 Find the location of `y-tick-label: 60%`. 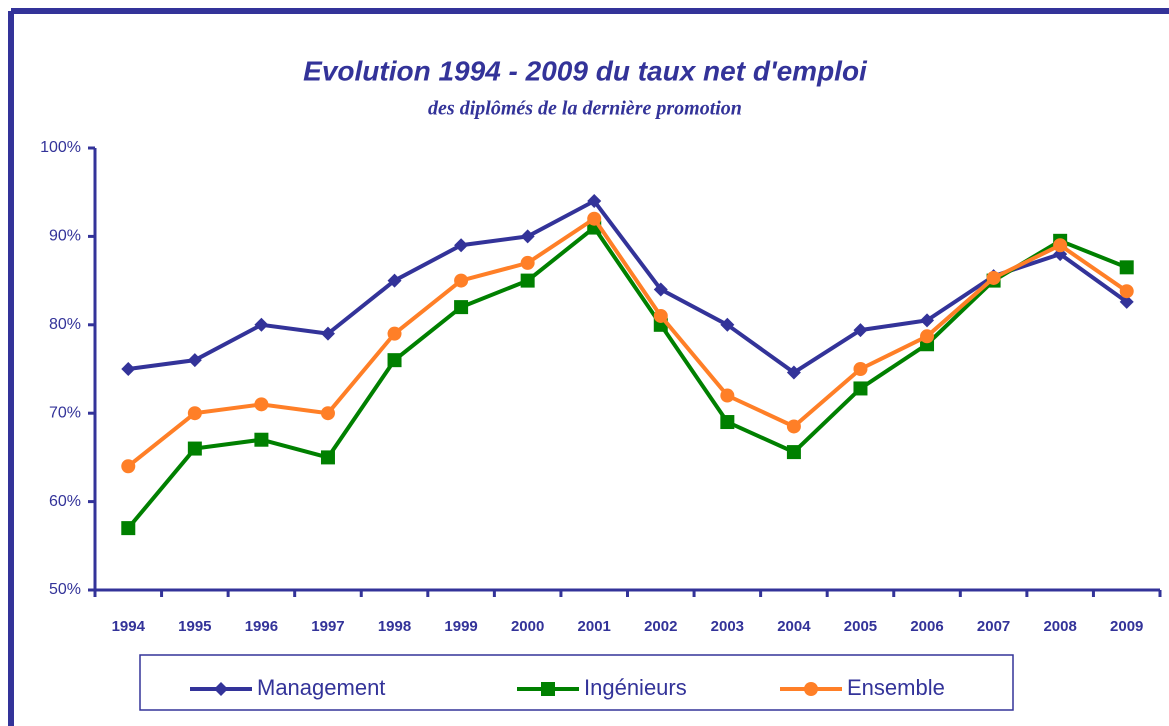

y-tick-label: 60% is located at coordinates (65, 501).